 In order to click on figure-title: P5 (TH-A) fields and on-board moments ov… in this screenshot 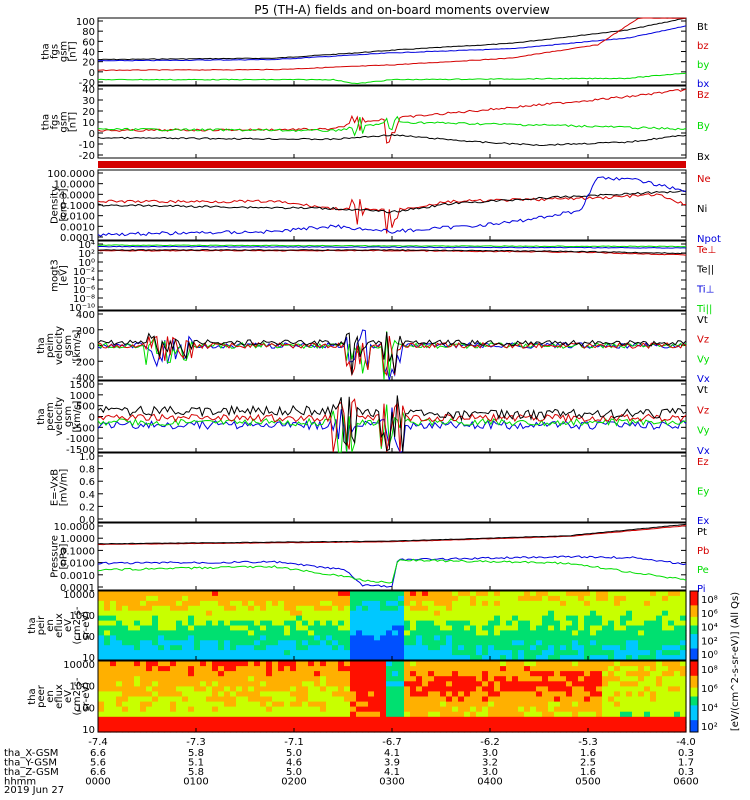, I will do `click(402, 10)`.